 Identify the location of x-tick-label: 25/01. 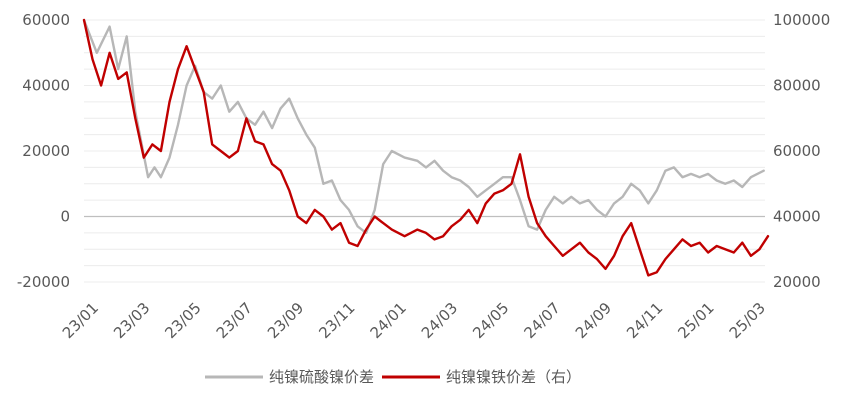
(695, 320).